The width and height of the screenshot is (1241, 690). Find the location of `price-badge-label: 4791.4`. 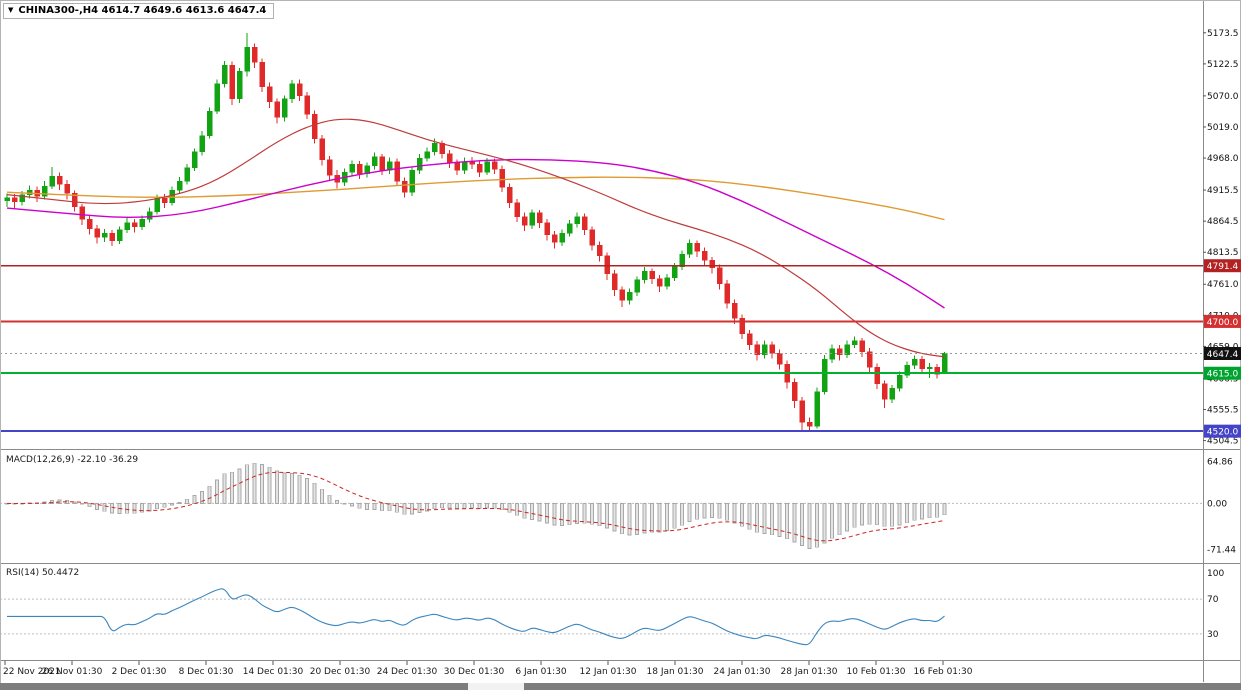

price-badge-label: 4791.4 is located at coordinates (1223, 267).